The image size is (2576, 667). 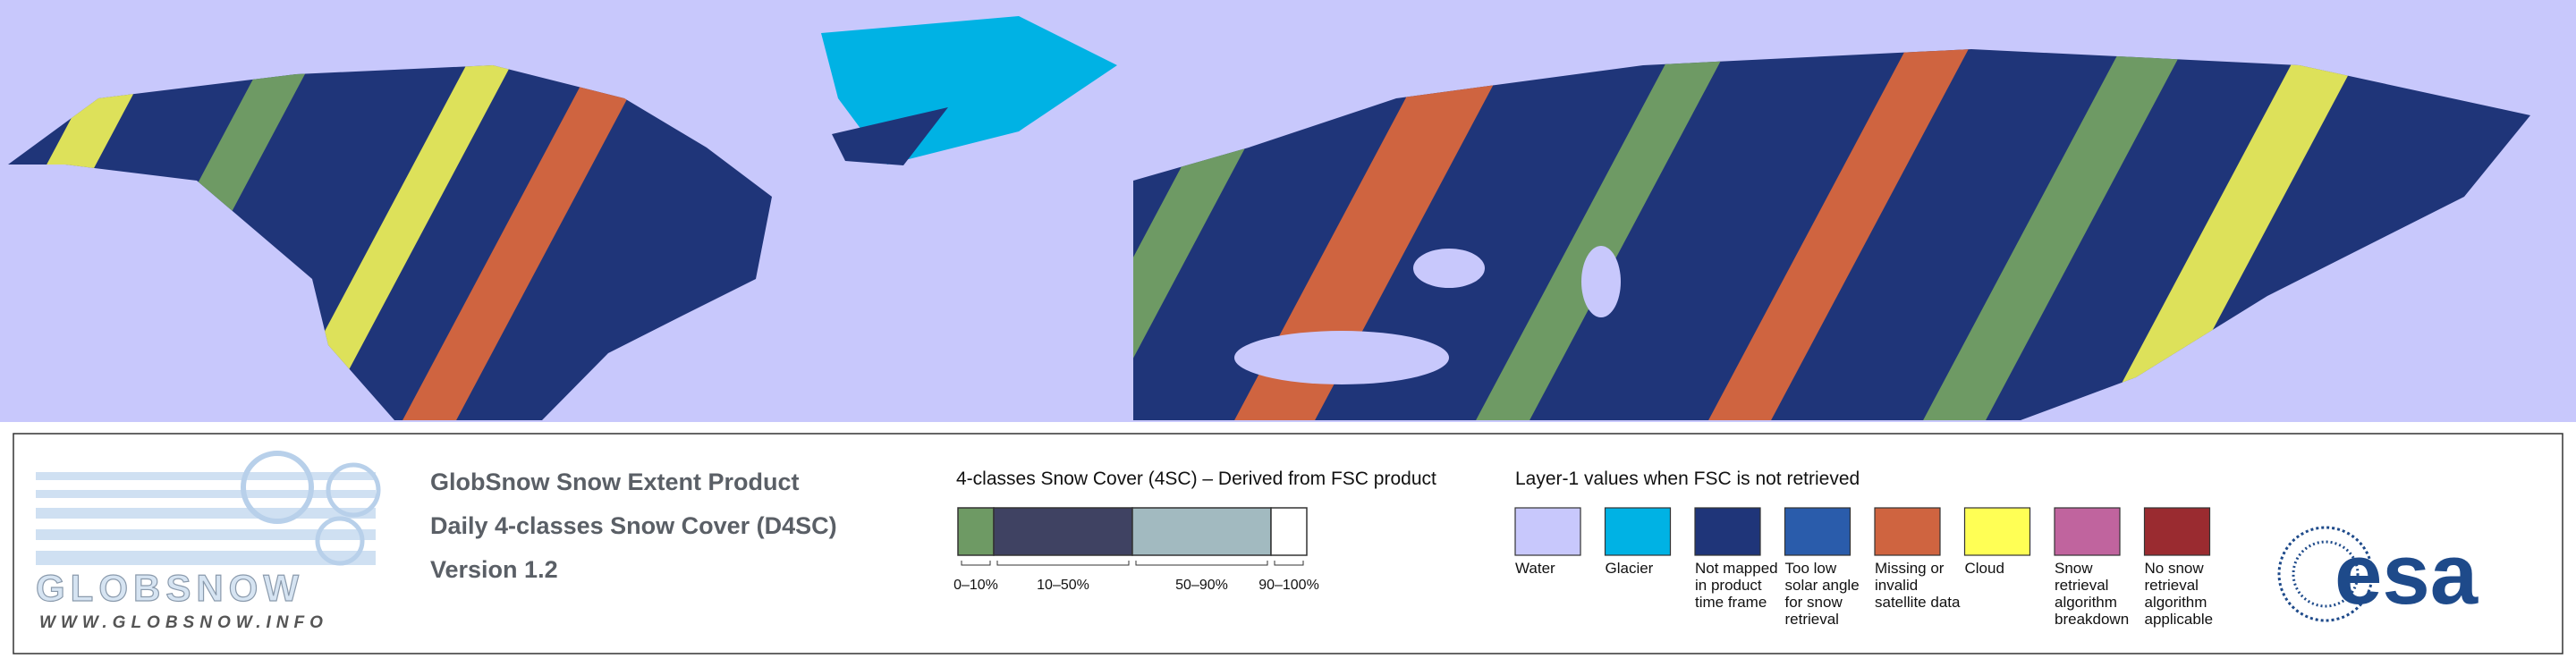 I want to click on layer1-legend-title: Layer-1 values when FSC is not retrieved, so click(x=1687, y=479).